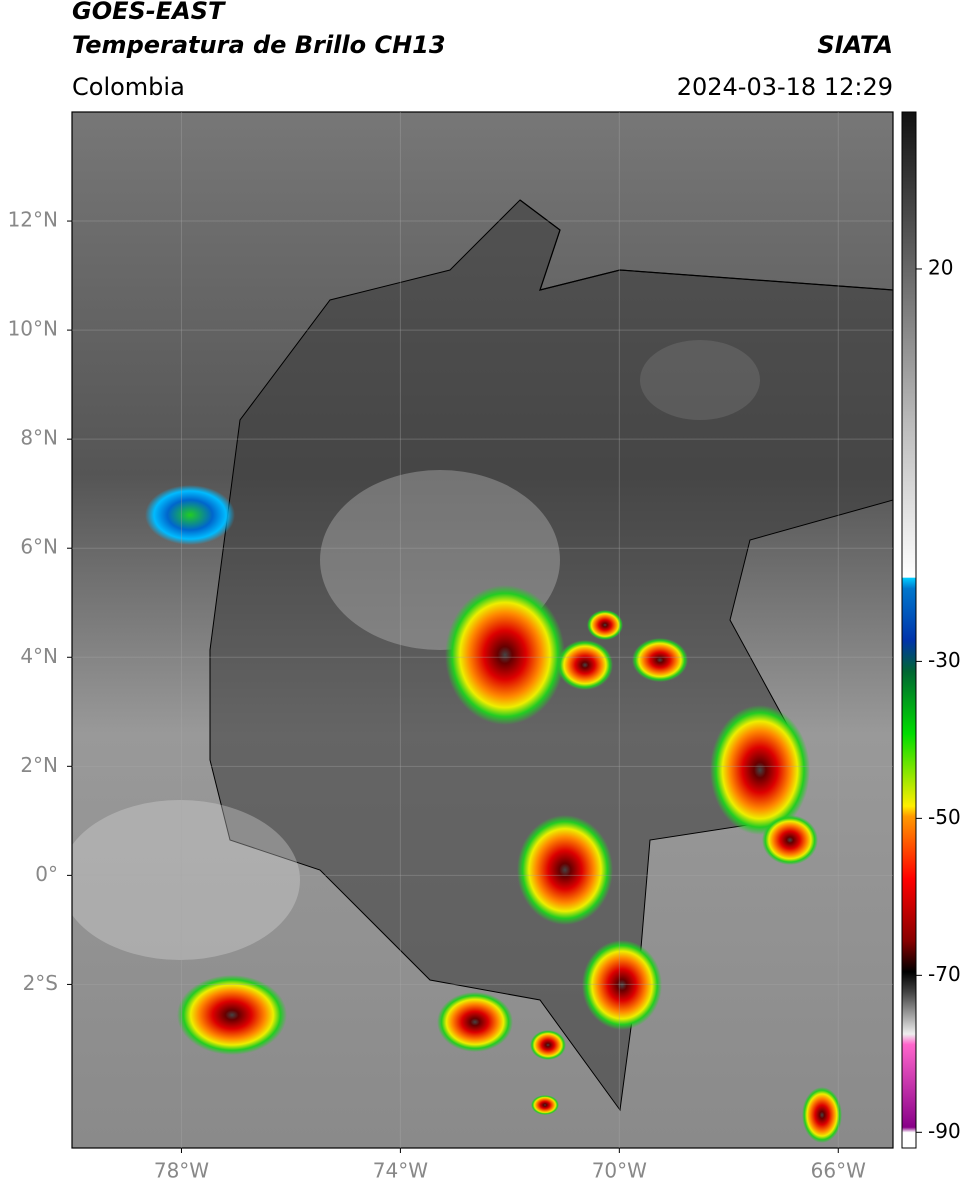  I want to click on colorbar-tick-label: 20, so click(940, 267).